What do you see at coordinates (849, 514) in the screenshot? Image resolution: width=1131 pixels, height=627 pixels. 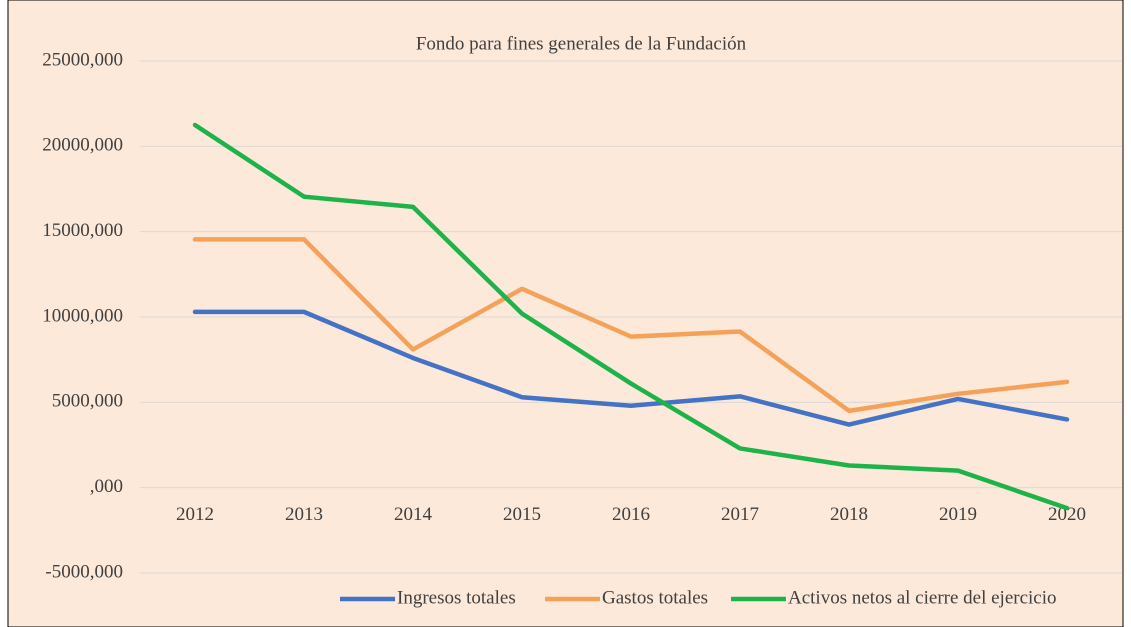 I see `x-tick-label: 2018` at bounding box center [849, 514].